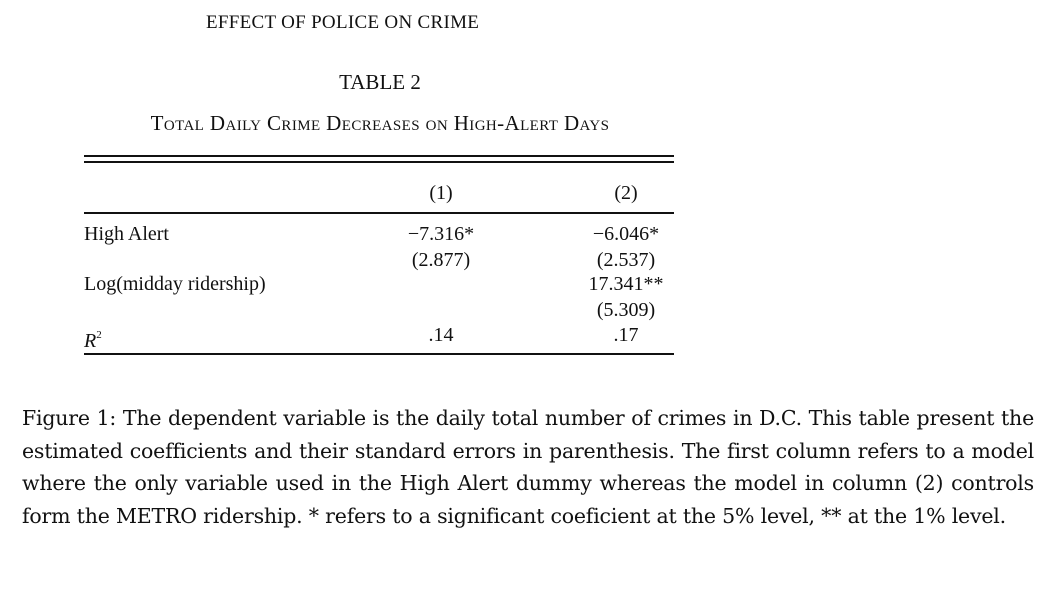 The width and height of the screenshot is (1051, 593). I want to click on top-rule-outer, so click(379, 156).